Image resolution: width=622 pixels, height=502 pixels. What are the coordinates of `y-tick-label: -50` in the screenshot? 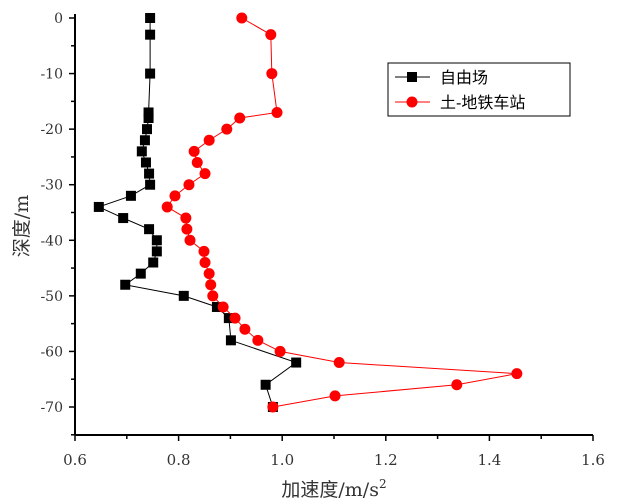 It's located at (51, 297).